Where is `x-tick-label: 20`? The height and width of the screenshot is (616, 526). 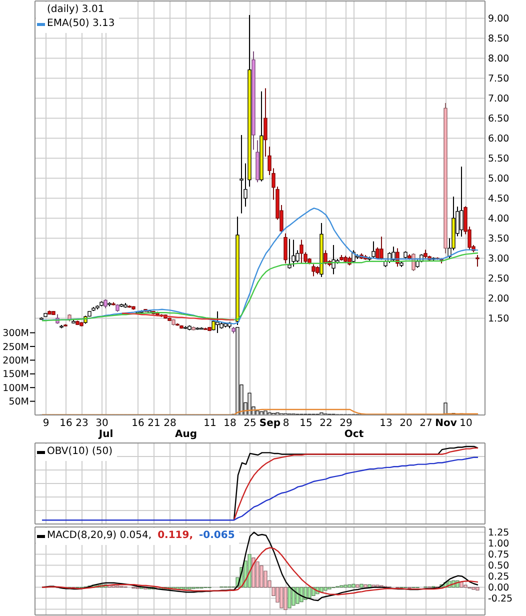 x-tick-label: 20 is located at coordinates (406, 423).